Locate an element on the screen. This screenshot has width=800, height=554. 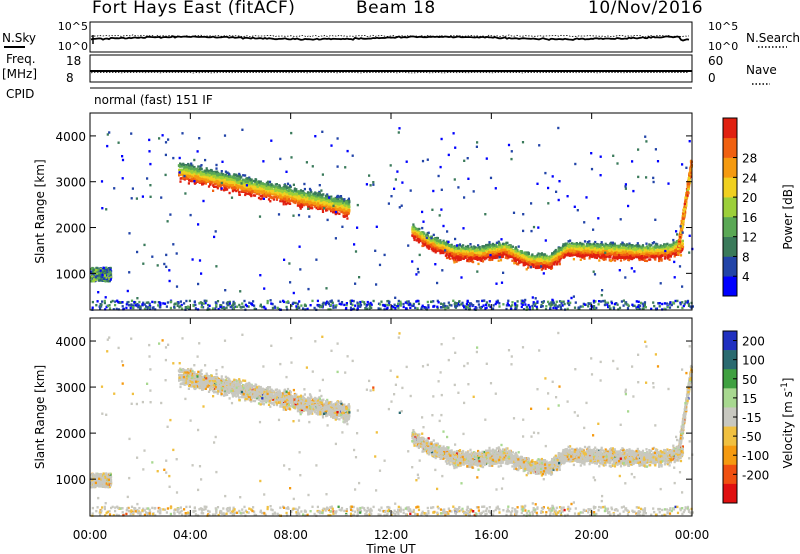
radar-title: Fort Hays East (fitACF) is located at coordinates (194, 9).